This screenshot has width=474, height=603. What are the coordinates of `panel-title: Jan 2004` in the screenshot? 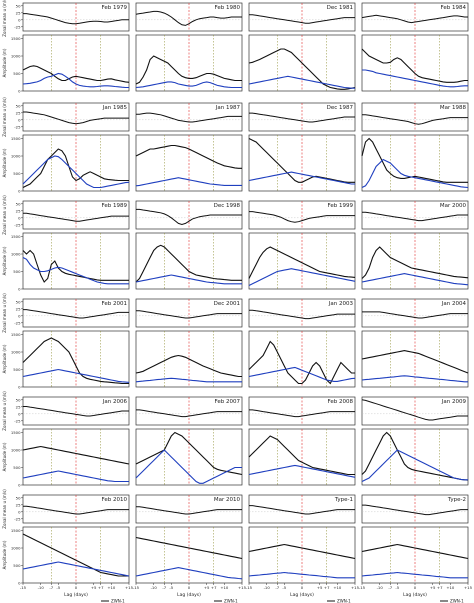 It's located at (454, 304).